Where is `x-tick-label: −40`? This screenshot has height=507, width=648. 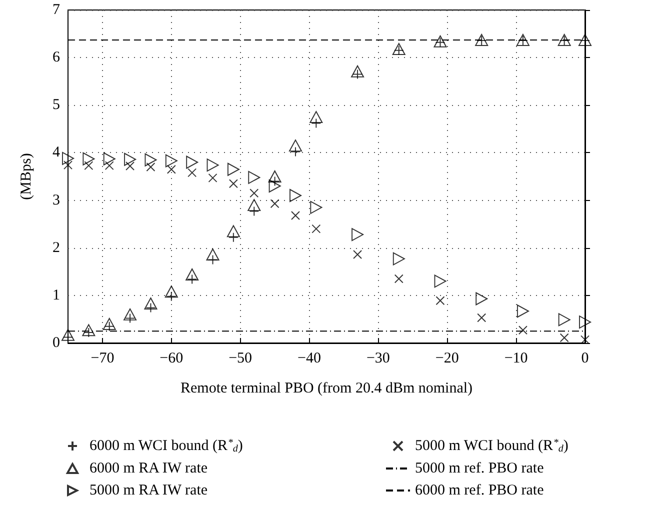 x-tick-label: −40 is located at coordinates (309, 358).